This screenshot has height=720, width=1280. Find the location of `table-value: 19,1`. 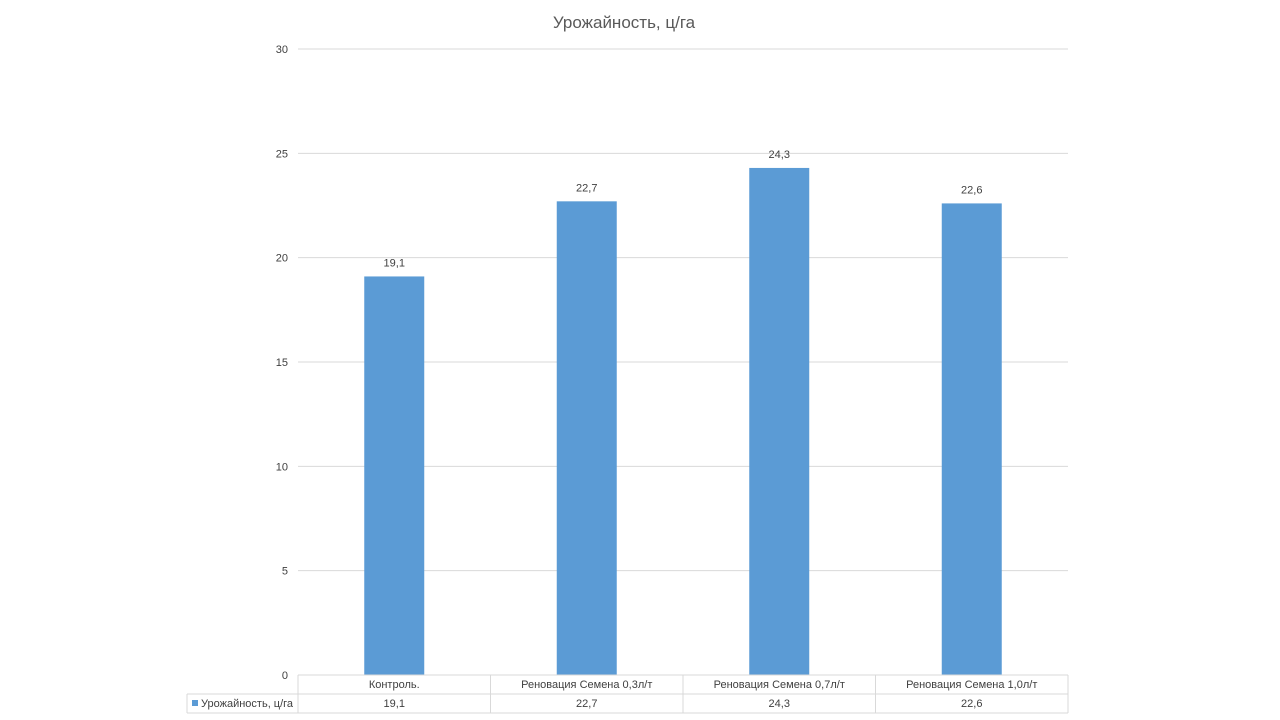

table-value: 19,1 is located at coordinates (394, 704).